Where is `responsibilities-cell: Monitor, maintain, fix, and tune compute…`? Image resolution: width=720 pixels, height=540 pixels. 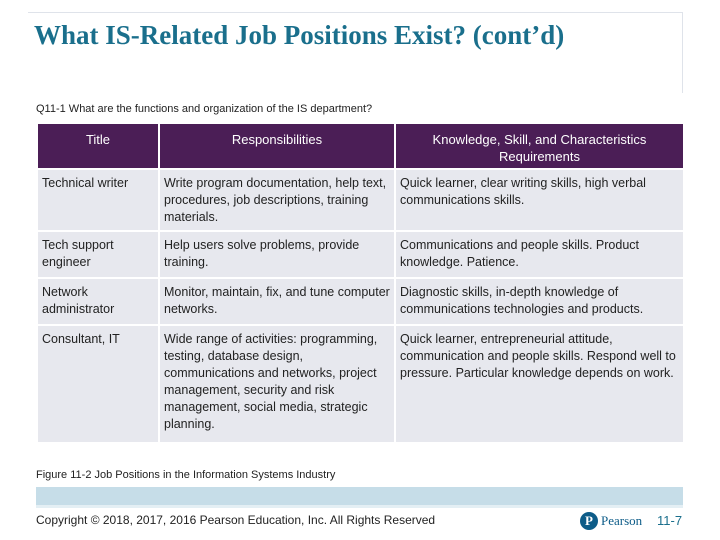 responsibilities-cell: Monitor, maintain, fix, and tune compute… is located at coordinates (277, 301).